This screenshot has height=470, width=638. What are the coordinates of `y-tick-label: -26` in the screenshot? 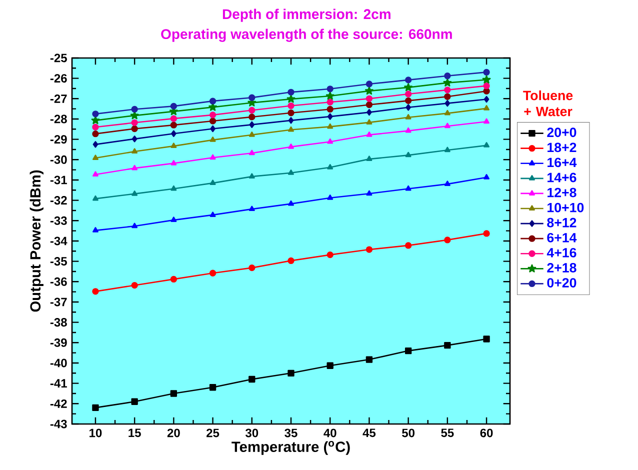 It's located at (58, 78).